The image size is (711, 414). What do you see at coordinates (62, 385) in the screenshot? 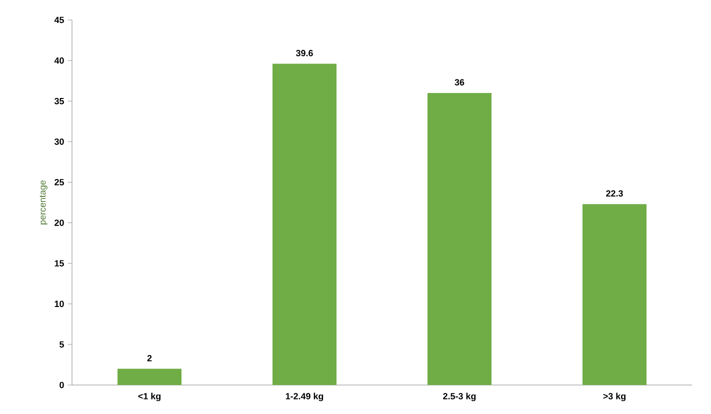
I see `y-tick-label: 0` at bounding box center [62, 385].